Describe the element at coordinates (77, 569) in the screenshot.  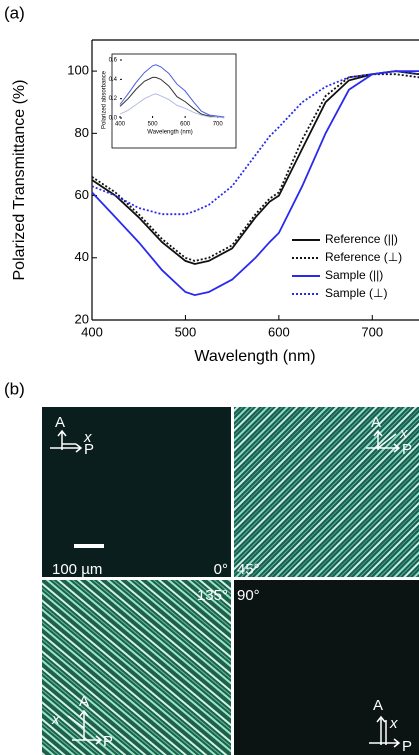
I see `scale-bar-label: 100 µm` at that location.